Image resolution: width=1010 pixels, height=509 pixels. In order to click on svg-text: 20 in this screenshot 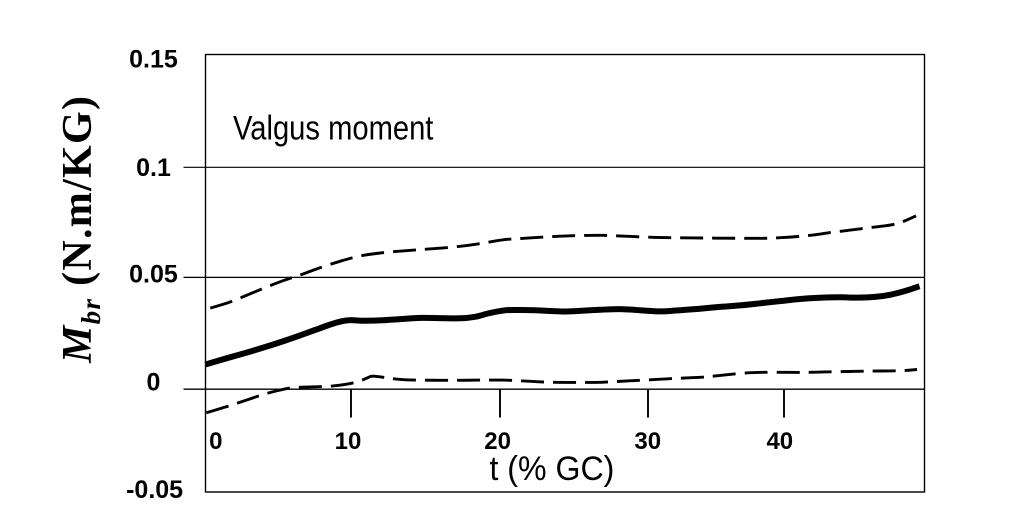, I will do `click(497, 441)`.